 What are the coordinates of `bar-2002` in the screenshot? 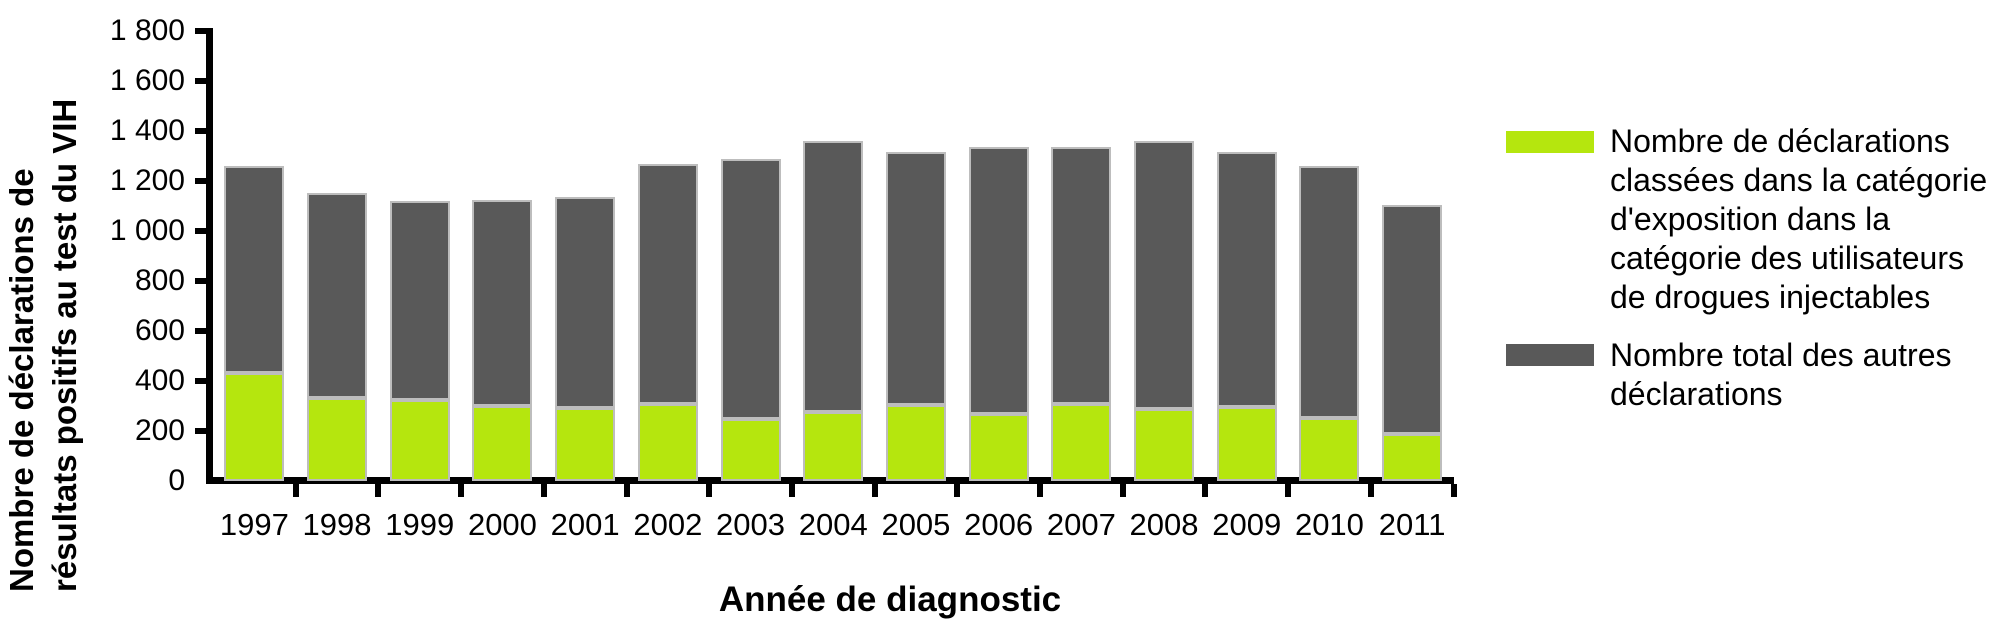 It's located at (667, 322).